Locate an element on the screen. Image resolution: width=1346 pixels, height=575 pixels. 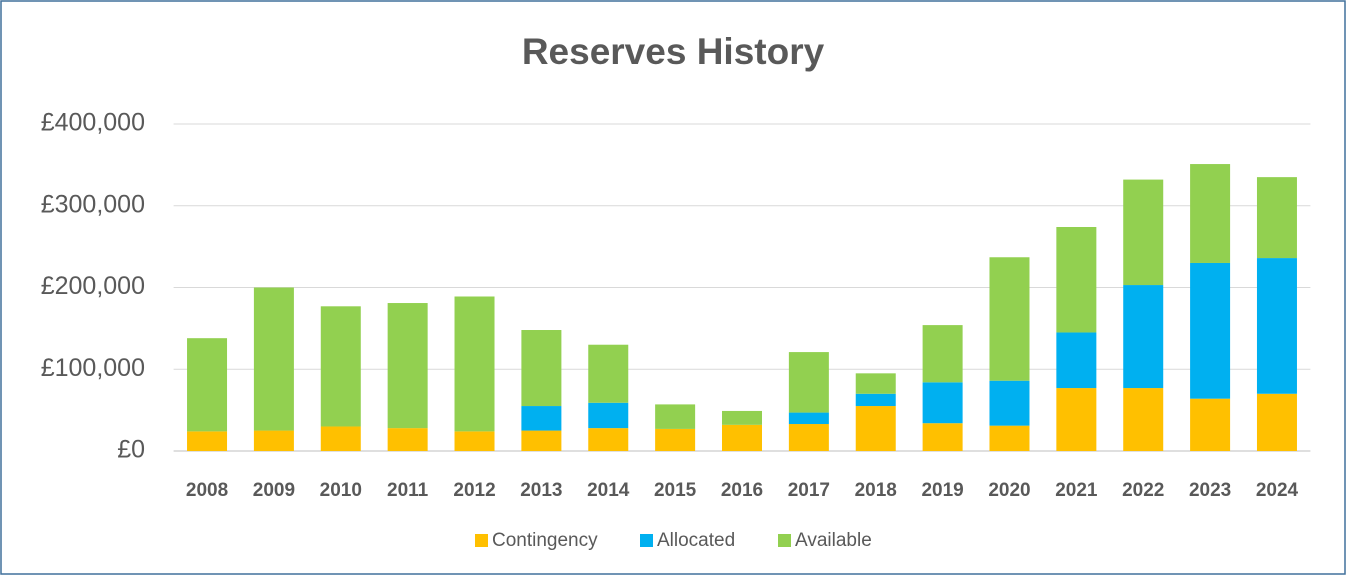
x-tick-label: 2023 is located at coordinates (1210, 490).